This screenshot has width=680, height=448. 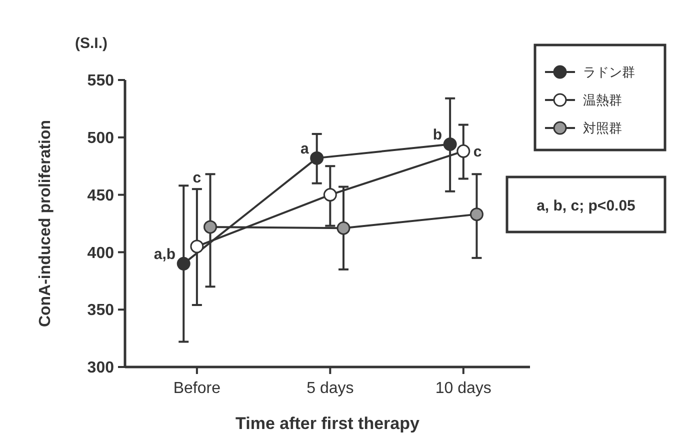 I want to click on y-tick-label: 450, so click(x=100, y=195).